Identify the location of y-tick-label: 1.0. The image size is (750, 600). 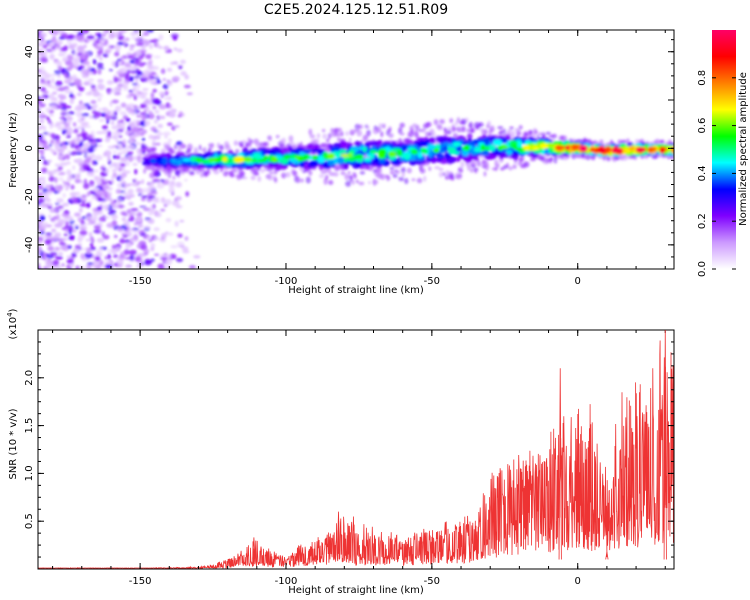
(29, 473).